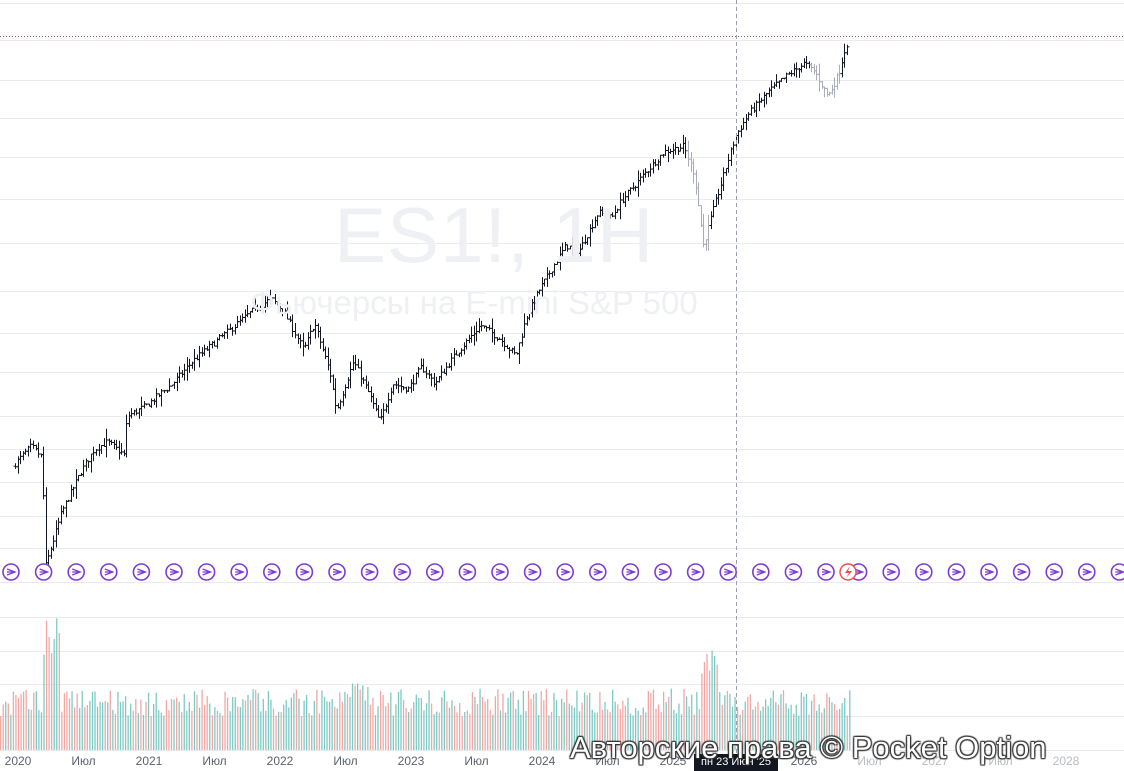 This screenshot has width=1124, height=771. I want to click on events-row, so click(563, 572).